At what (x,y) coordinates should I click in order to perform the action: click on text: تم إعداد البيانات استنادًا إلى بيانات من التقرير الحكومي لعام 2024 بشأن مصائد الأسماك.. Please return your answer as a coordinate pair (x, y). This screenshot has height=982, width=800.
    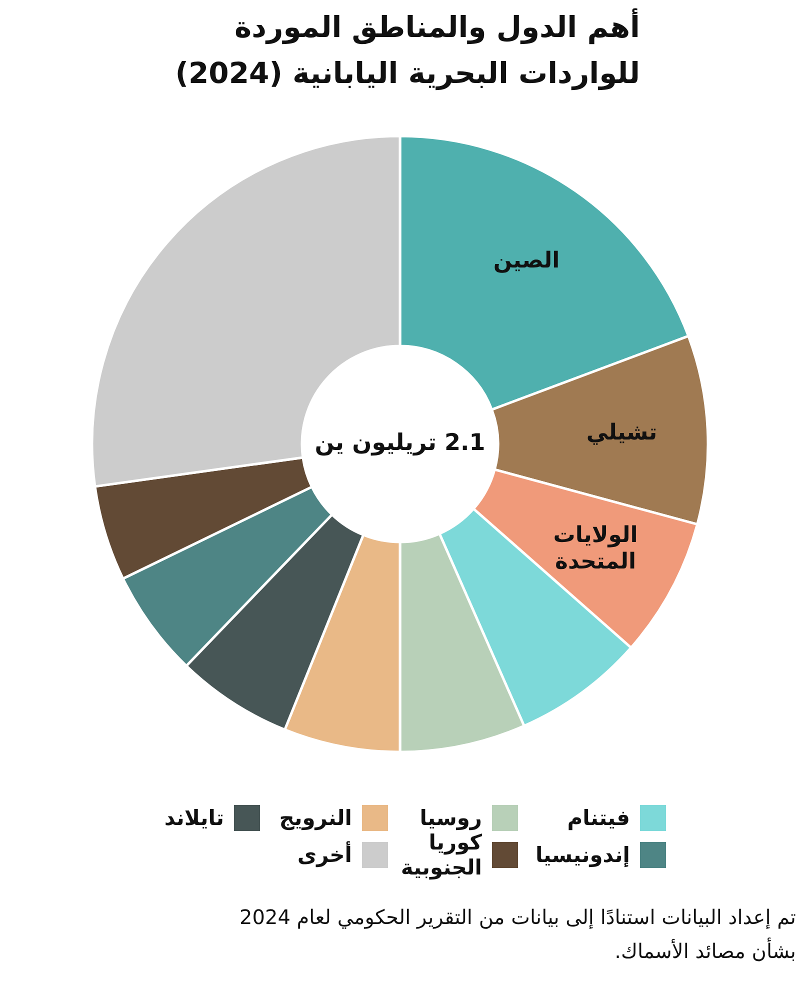
    Looking at the image, I should click on (517, 934).